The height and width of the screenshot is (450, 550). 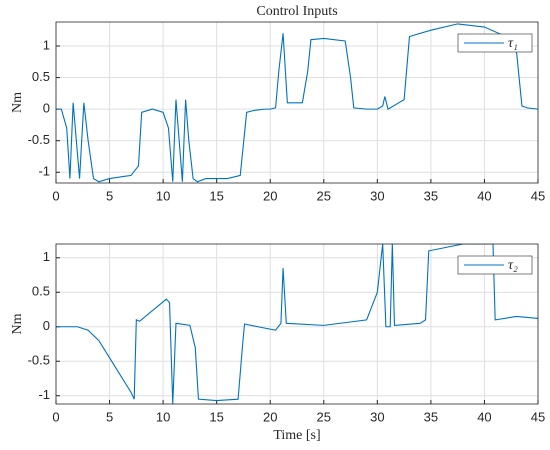 What do you see at coordinates (513, 265) in the screenshot?
I see `legend-label: τ₂` at bounding box center [513, 265].